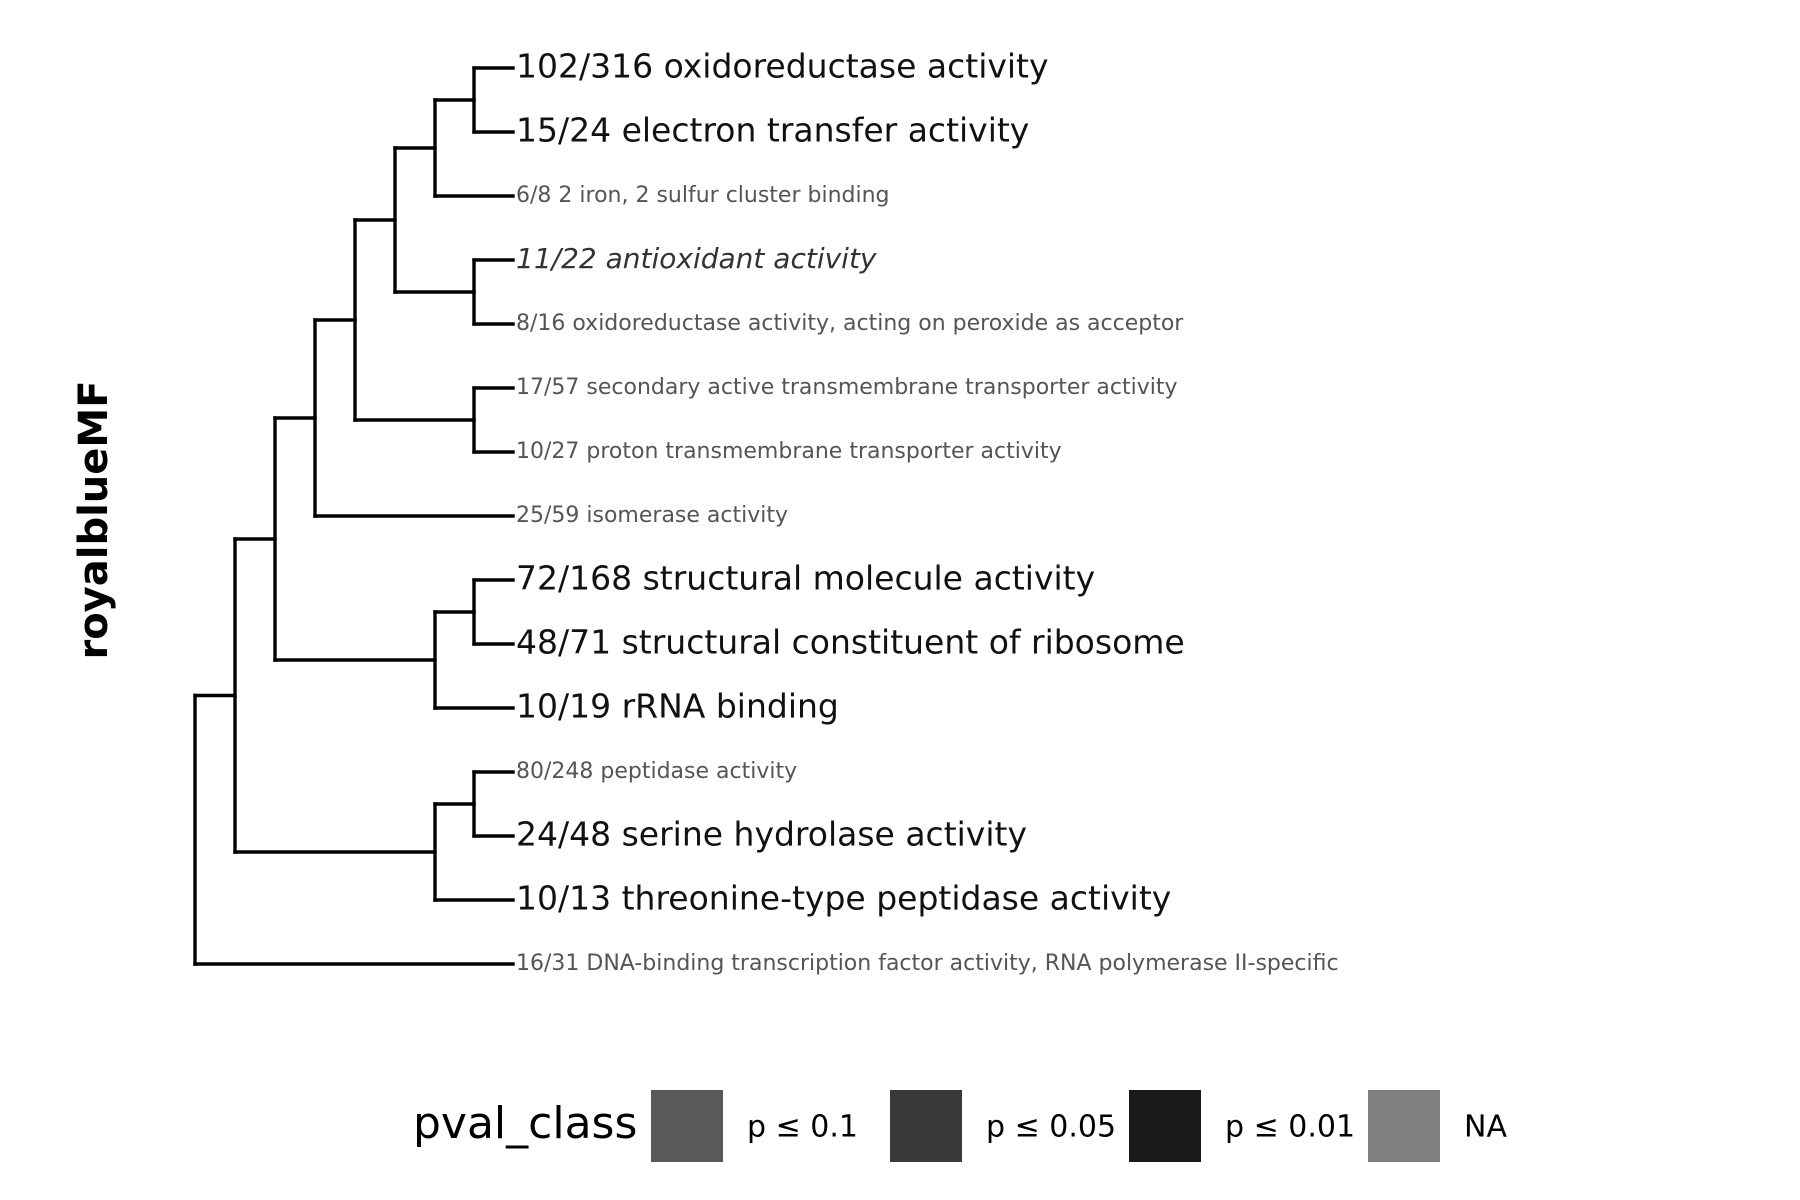 The width and height of the screenshot is (1800, 1200). Describe the element at coordinates (1051, 1127) in the screenshot. I see `legend-item-label: p ≤ 0.05` at that location.